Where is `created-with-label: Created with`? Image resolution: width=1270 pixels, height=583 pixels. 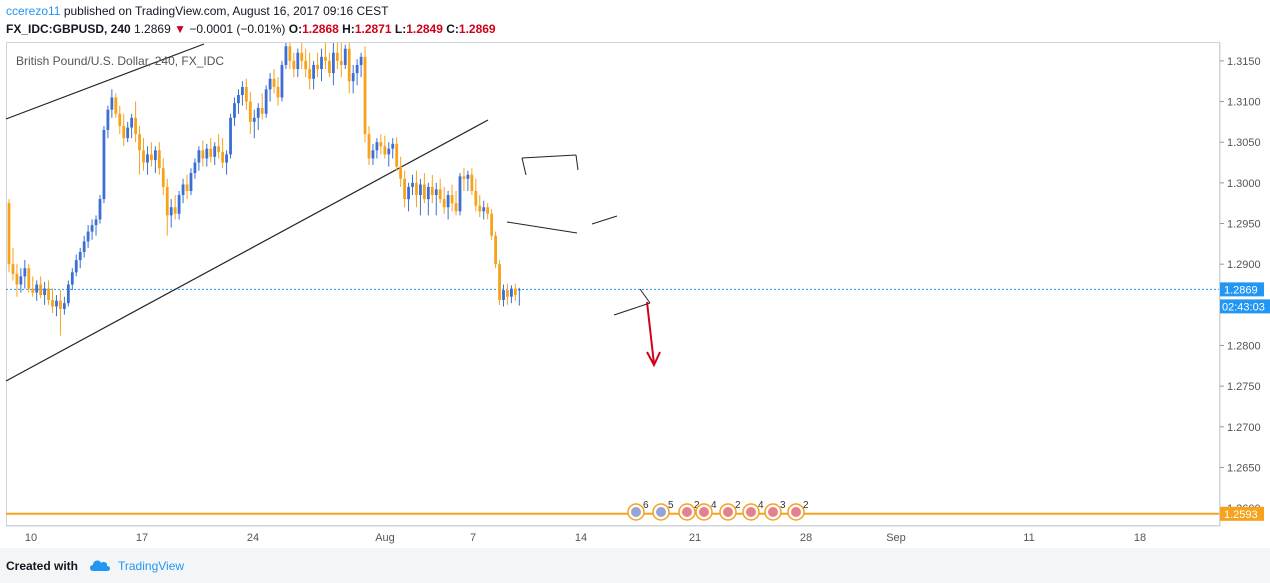
created-with-label: Created with is located at coordinates (42, 566).